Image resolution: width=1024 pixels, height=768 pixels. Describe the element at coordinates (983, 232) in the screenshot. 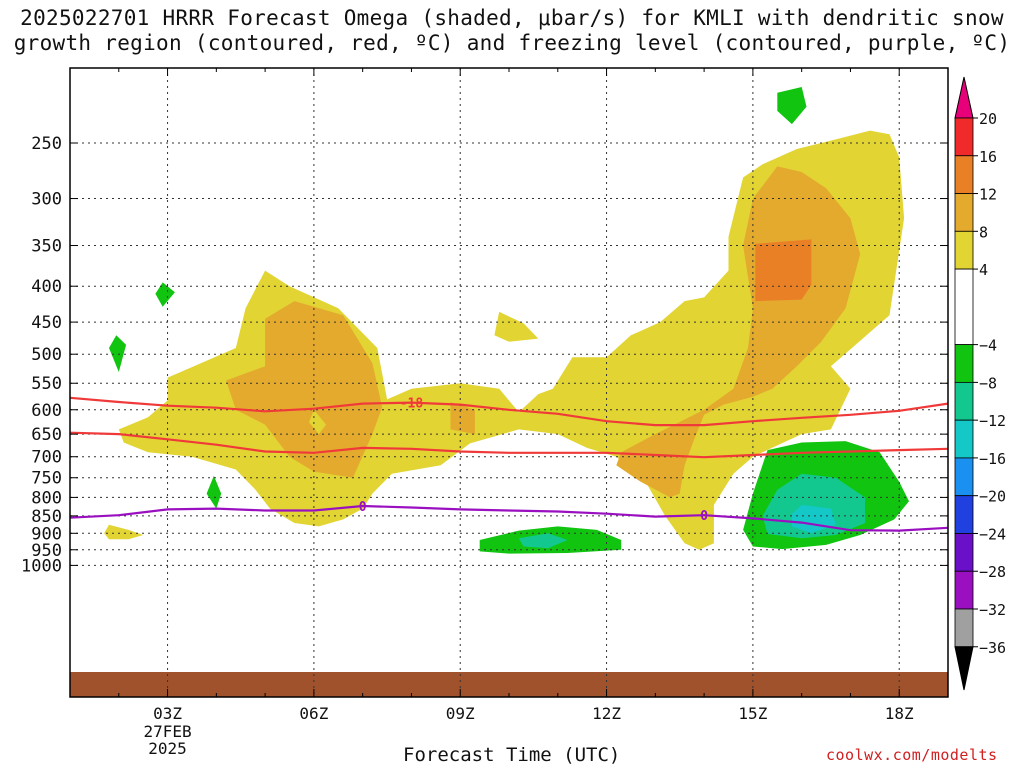

I see `colorbar-label: 8` at that location.